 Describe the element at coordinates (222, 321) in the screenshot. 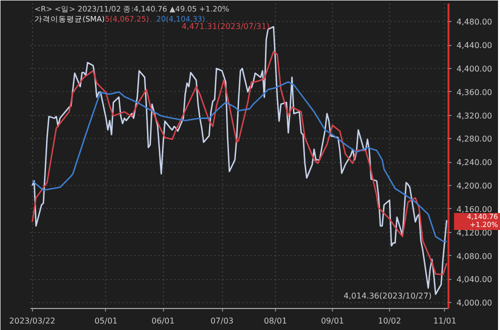

I see `x-tick-label: 07/03` at that location.